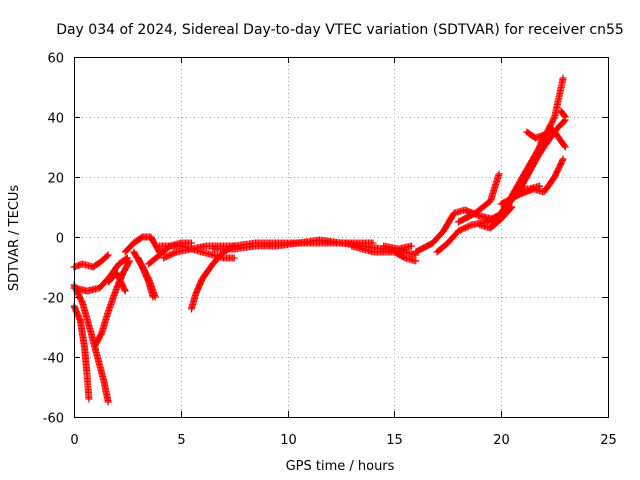  What do you see at coordinates (53, 359) in the screenshot?
I see `y-tick-label: -40` at bounding box center [53, 359].